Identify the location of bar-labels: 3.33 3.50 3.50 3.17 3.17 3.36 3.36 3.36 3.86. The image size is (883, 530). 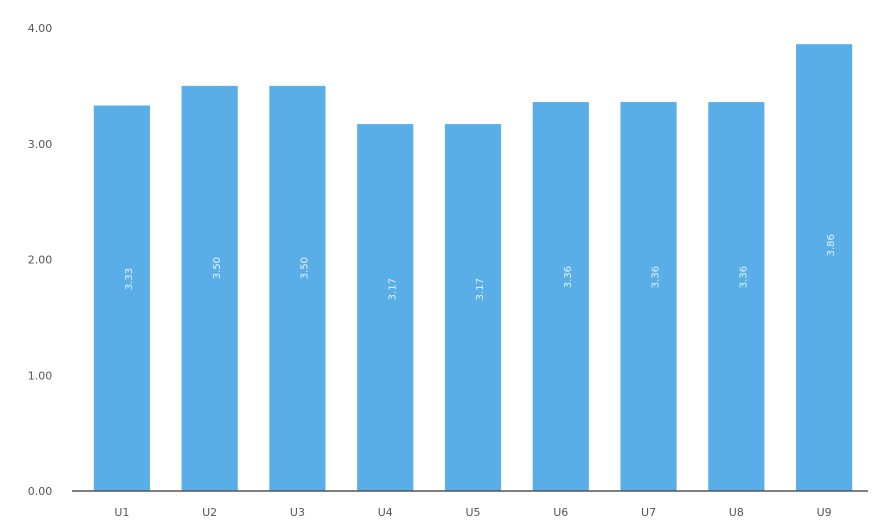
(480, 267).